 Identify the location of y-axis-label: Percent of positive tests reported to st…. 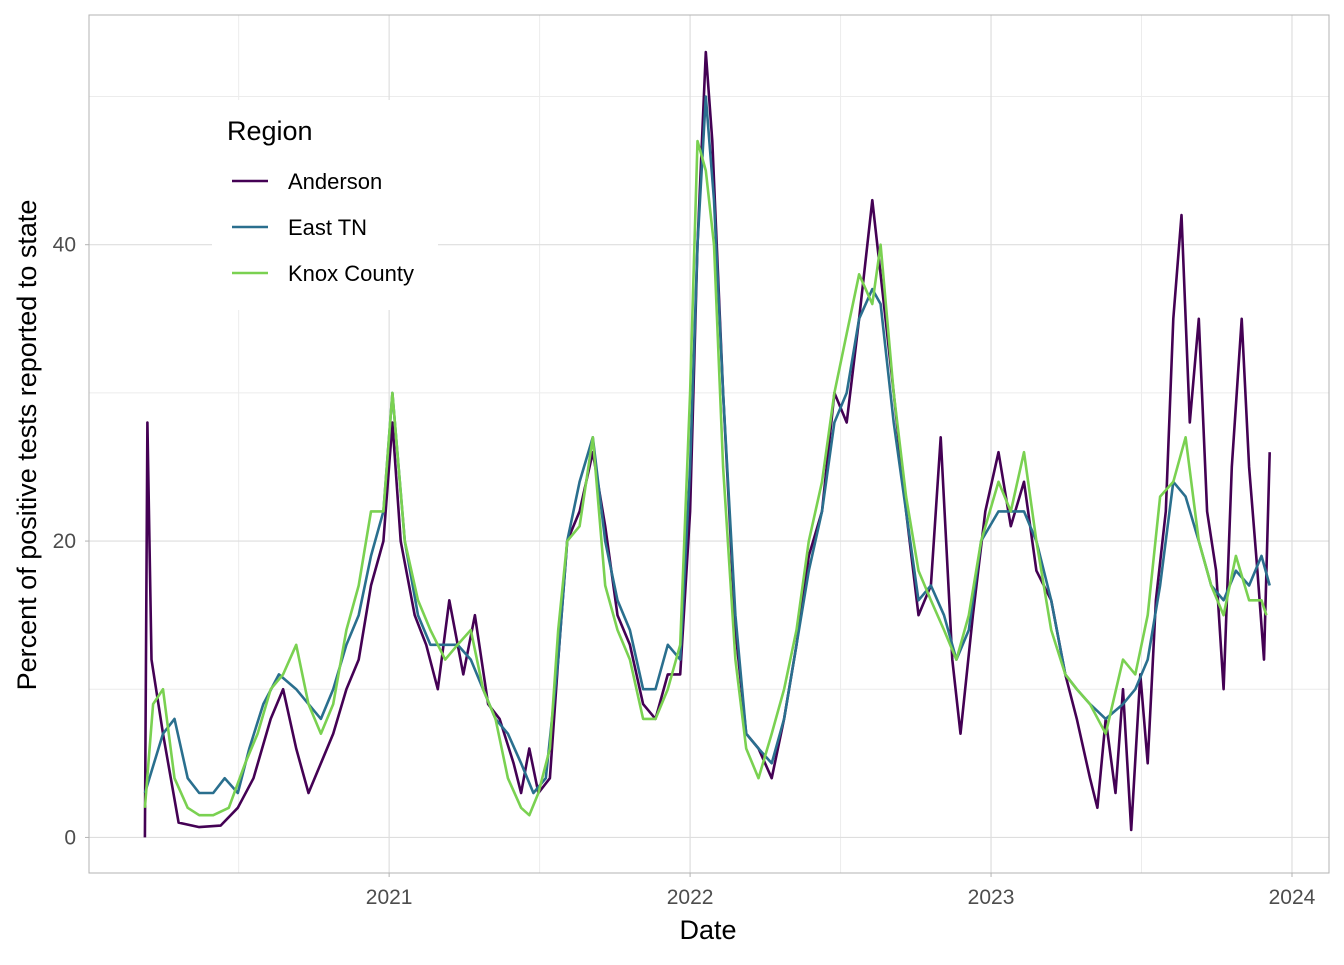
(27, 445).